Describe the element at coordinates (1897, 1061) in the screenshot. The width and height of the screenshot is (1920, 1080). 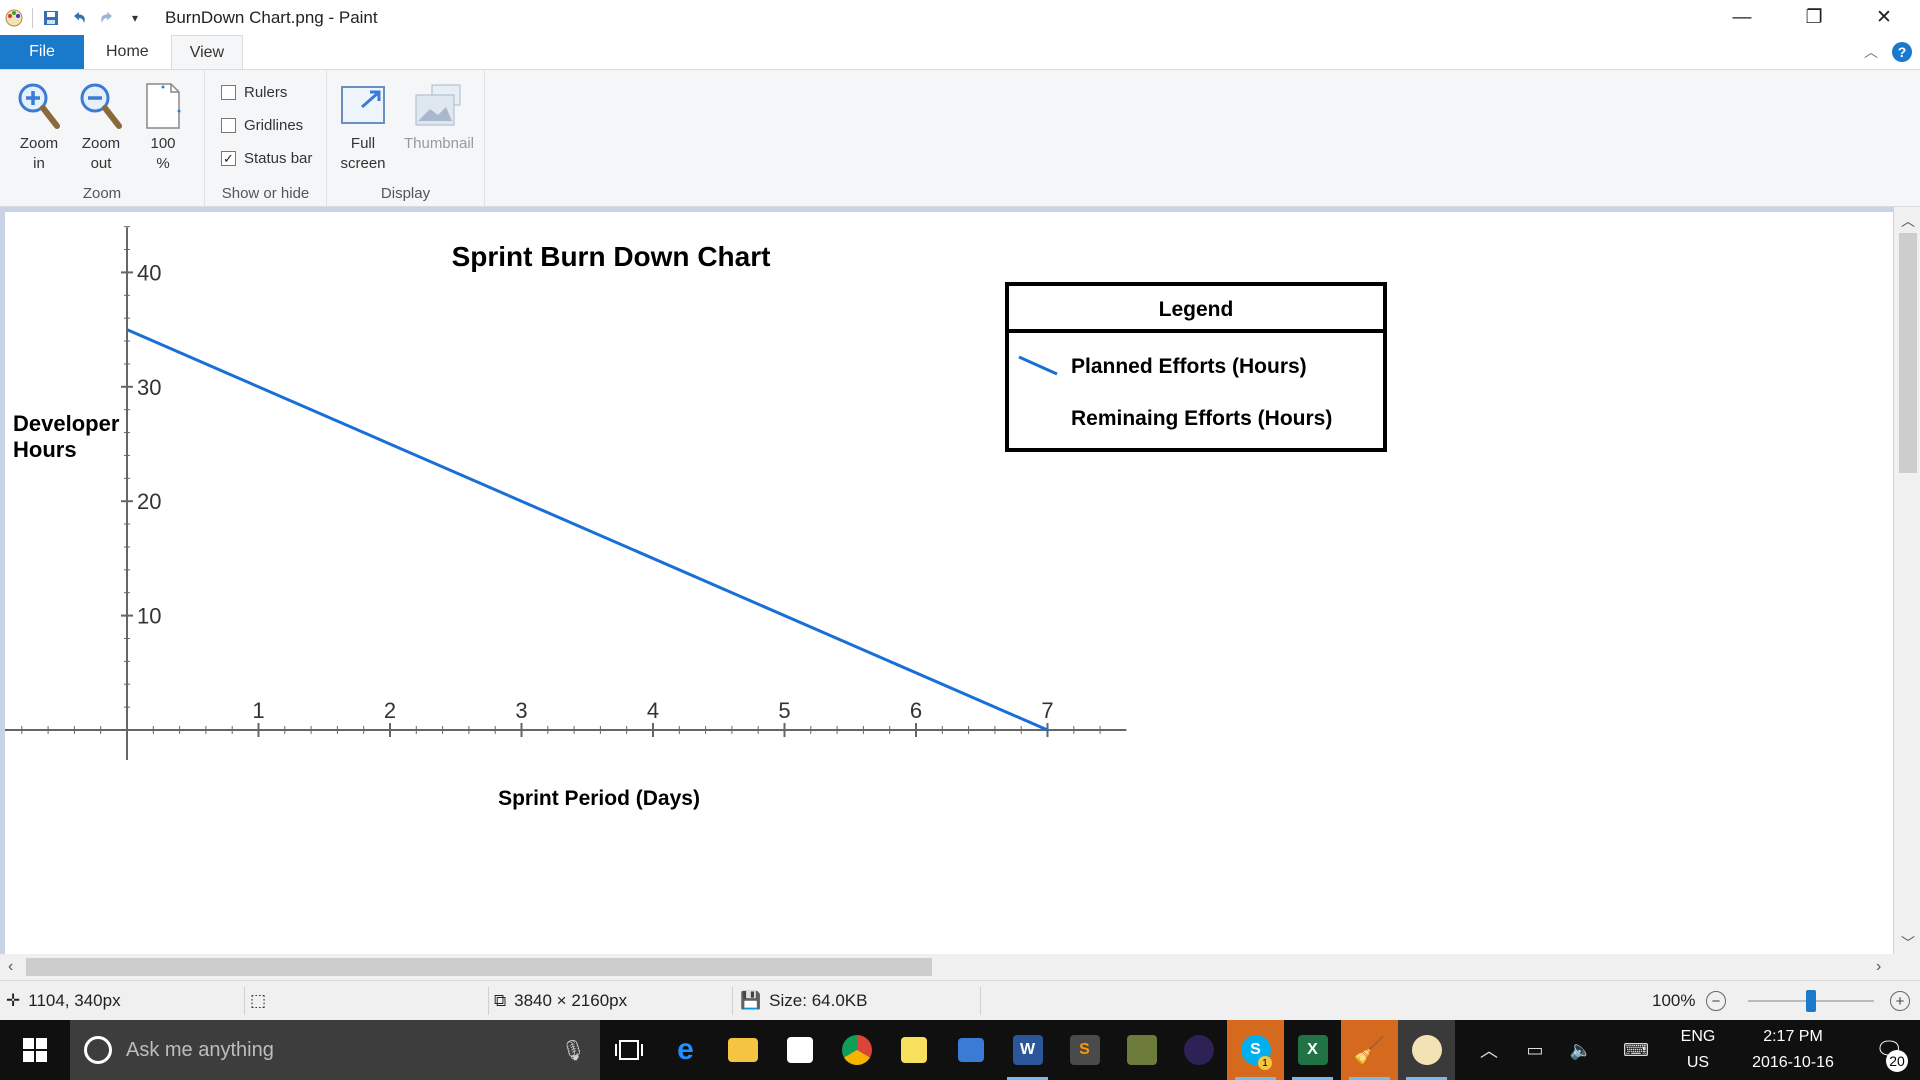
I see `notification-count: 20` at that location.